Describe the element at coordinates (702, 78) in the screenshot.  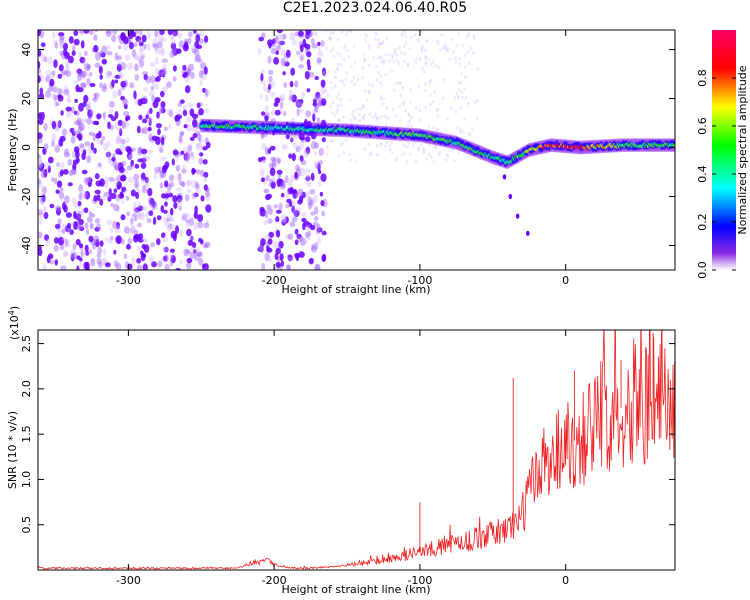
I see `colorbar-tick-label: 0.8` at that location.